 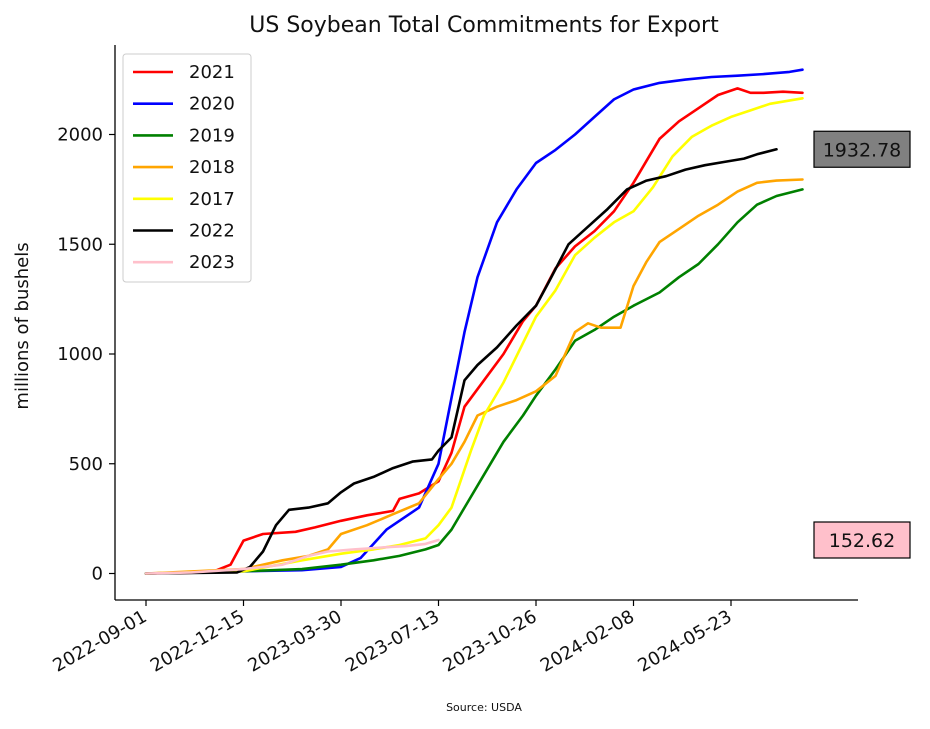 What do you see at coordinates (392, 641) in the screenshot?
I see `x-tick-label: 2023-07-13` at bounding box center [392, 641].